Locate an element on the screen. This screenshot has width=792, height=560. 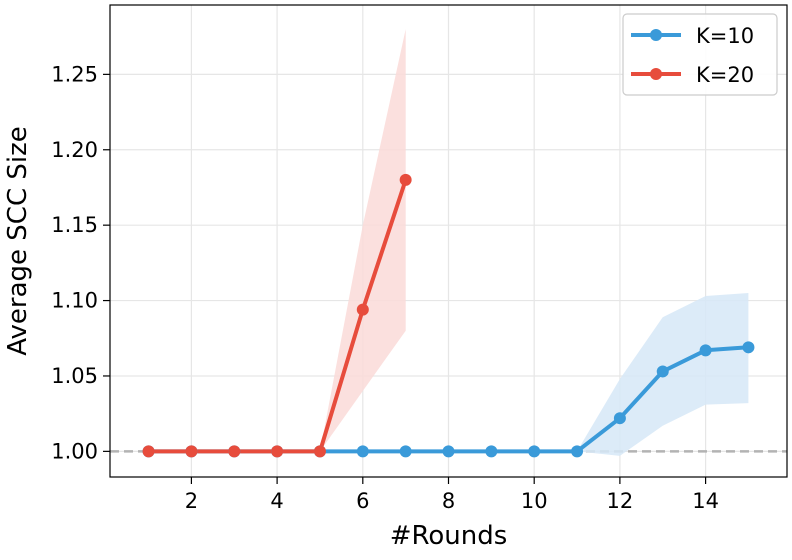
y-axis-label: Average SCC Size is located at coordinates (18, 240).